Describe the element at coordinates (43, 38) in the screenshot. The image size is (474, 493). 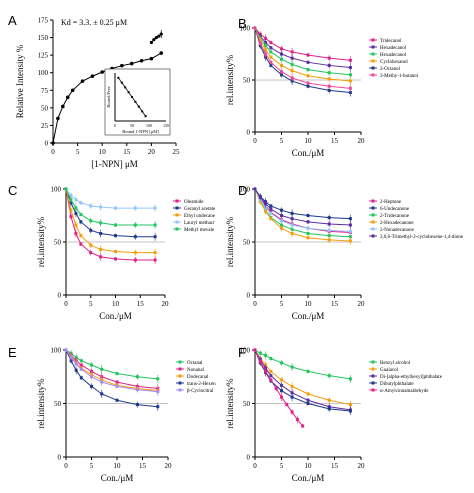
I see `y-tick-label: 150` at that location.